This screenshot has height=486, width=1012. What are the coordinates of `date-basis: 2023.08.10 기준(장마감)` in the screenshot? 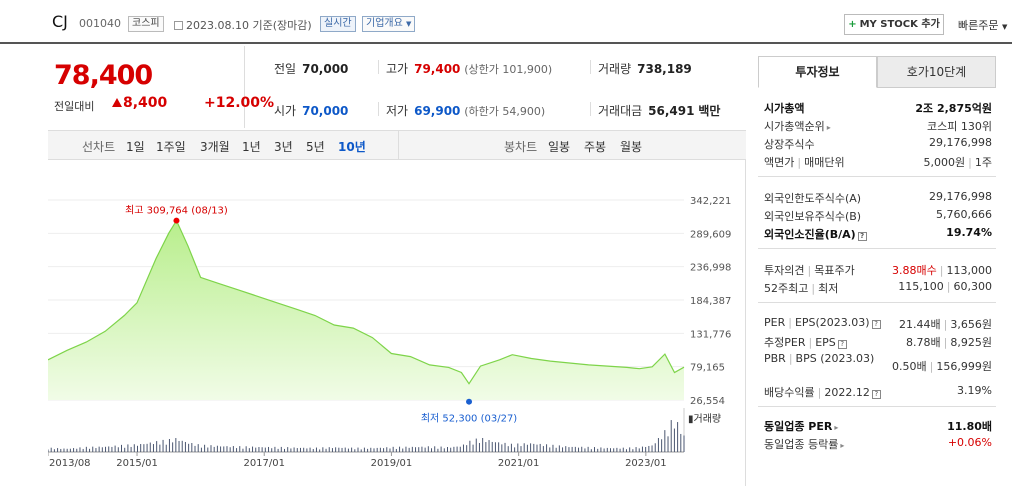 It's located at (243, 25).